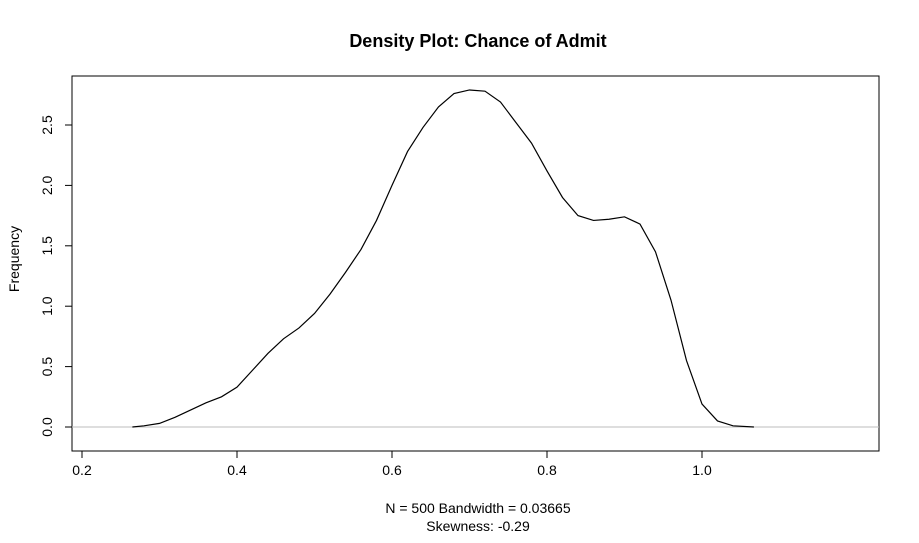 This screenshot has width=919, height=543. Describe the element at coordinates (47, 185) in the screenshot. I see `y-tick-label: 2.0` at that location.